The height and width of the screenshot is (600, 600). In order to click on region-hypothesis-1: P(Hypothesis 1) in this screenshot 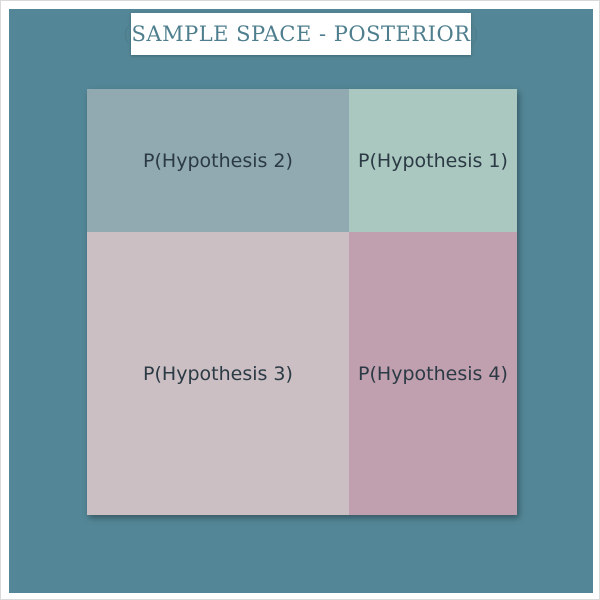, I will do `click(433, 160)`.